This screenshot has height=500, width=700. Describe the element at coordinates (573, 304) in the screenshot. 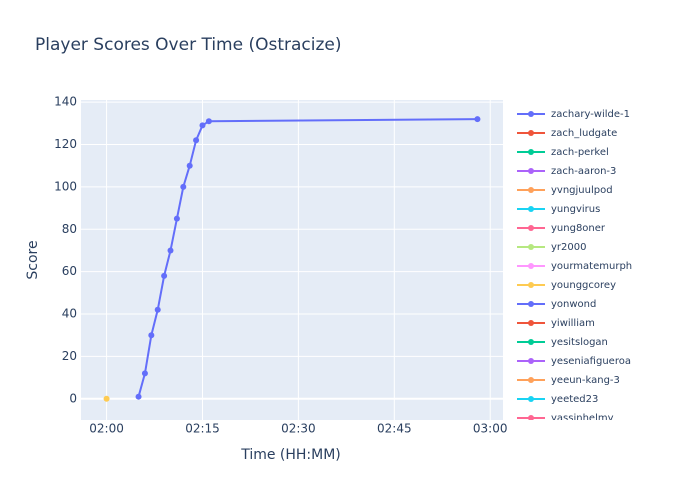

I see `legend-label: yonwond` at that location.